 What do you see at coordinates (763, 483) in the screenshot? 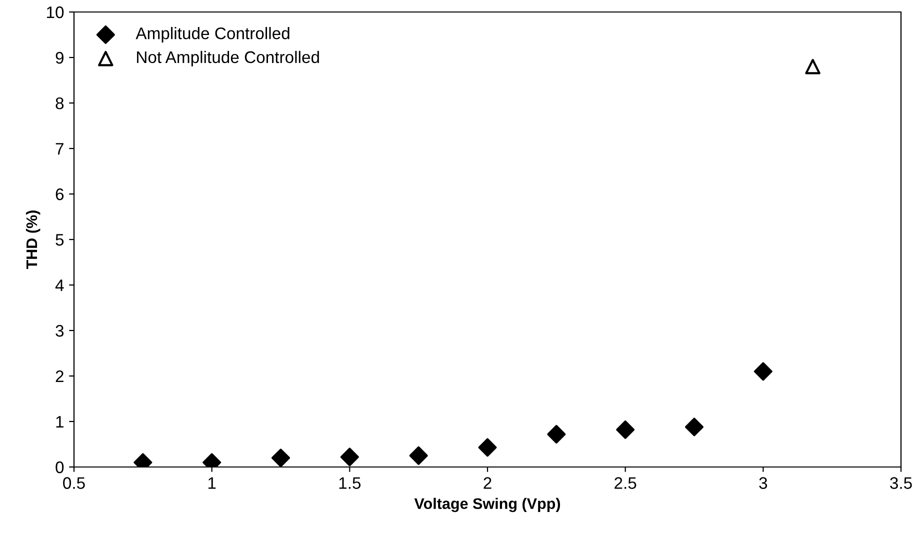
I see `x-tick-label: 3` at bounding box center [763, 483].